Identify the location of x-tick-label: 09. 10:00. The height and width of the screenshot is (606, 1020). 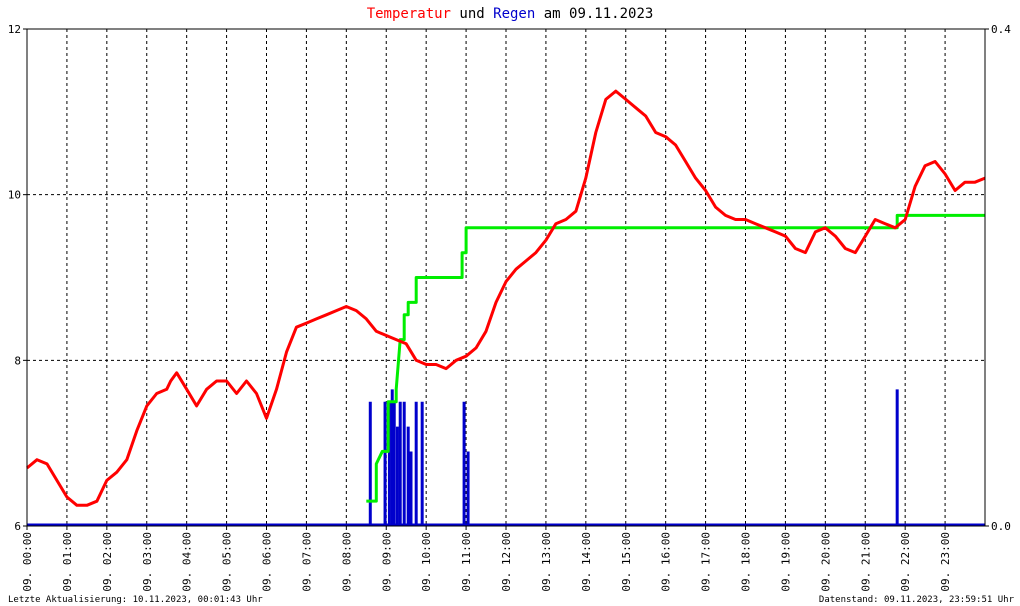
(426, 562).